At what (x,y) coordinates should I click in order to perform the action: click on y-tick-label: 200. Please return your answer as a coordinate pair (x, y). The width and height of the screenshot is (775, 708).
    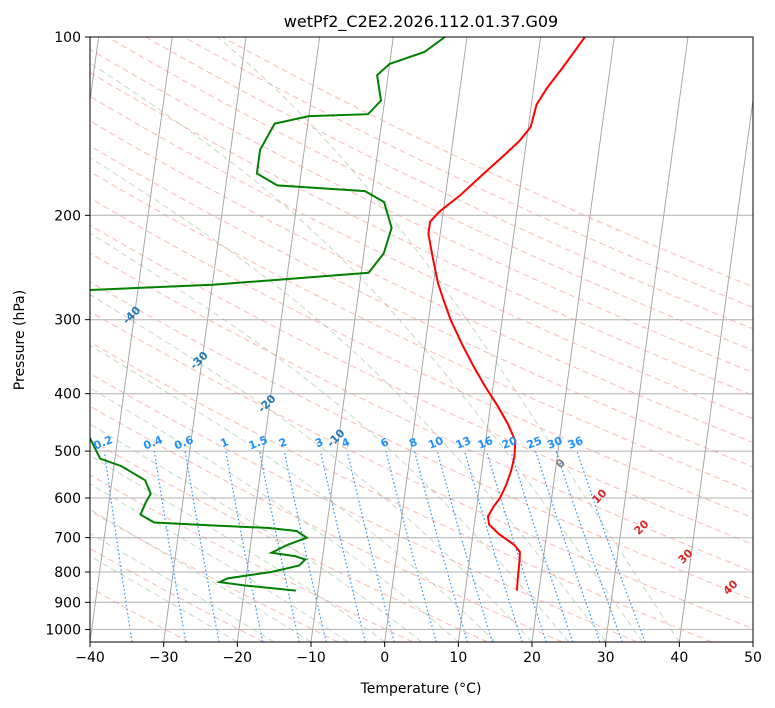
    Looking at the image, I should click on (67, 216).